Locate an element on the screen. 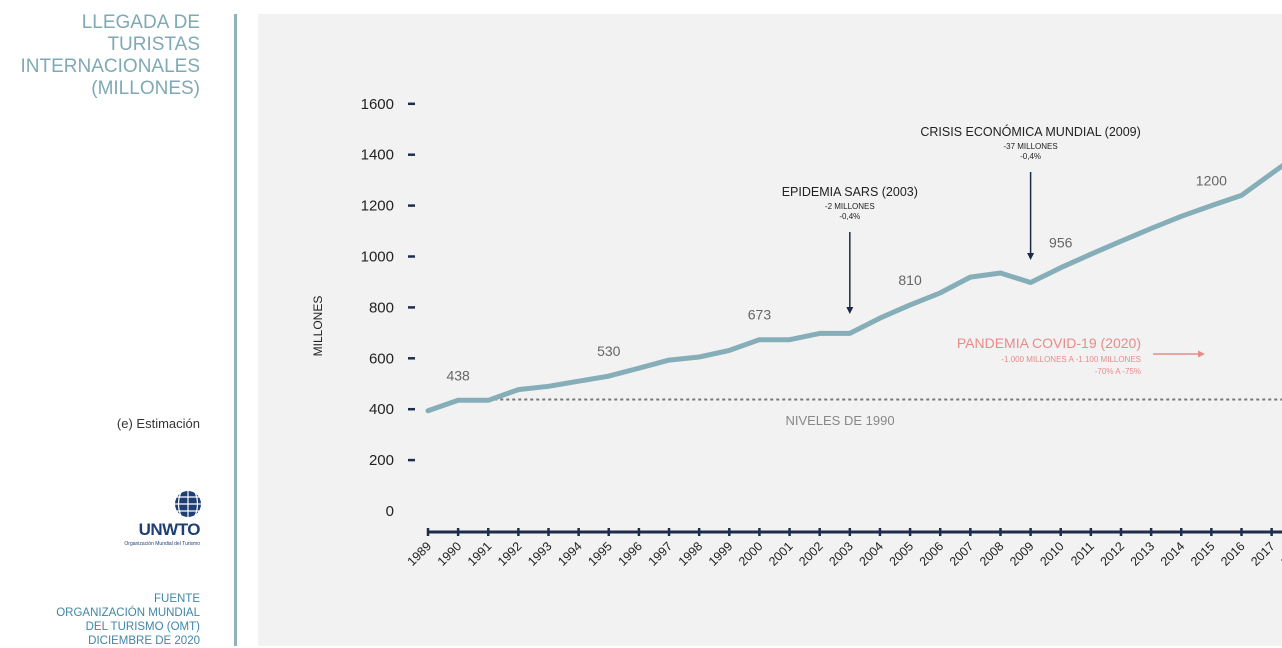  x-tick-label: 2008 is located at coordinates (992, 554).